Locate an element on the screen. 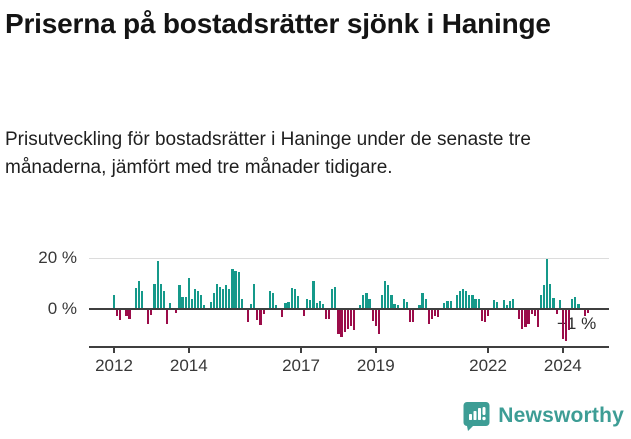  x-tick-label-2014: 2014 is located at coordinates (188, 365).